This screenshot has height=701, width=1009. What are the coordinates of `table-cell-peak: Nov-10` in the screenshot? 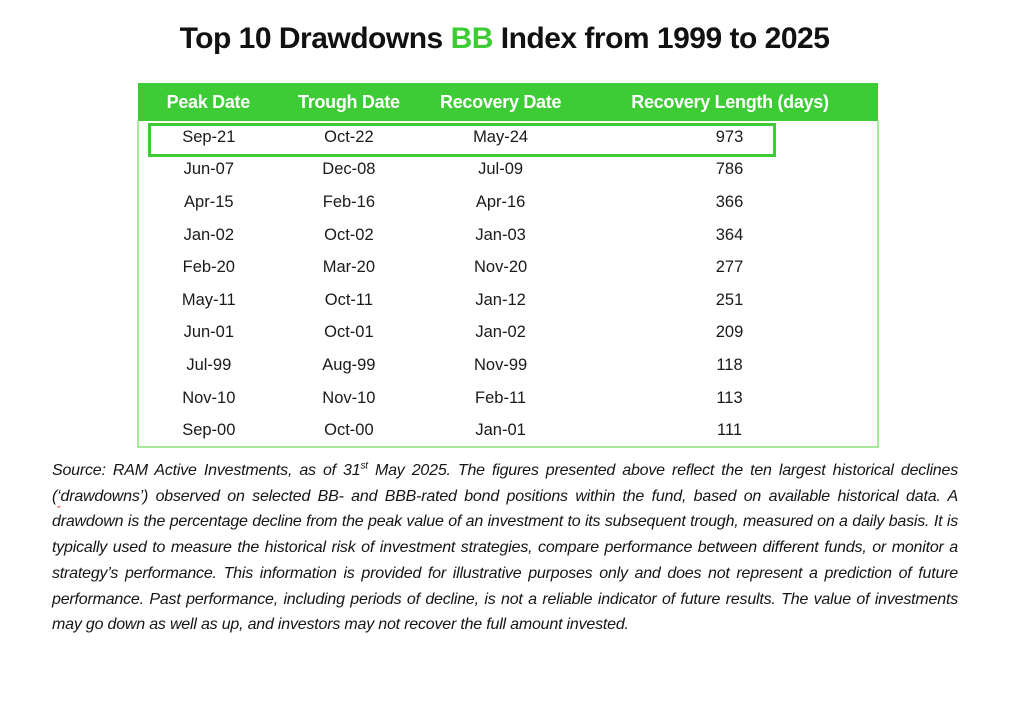 It's located at (208, 398).